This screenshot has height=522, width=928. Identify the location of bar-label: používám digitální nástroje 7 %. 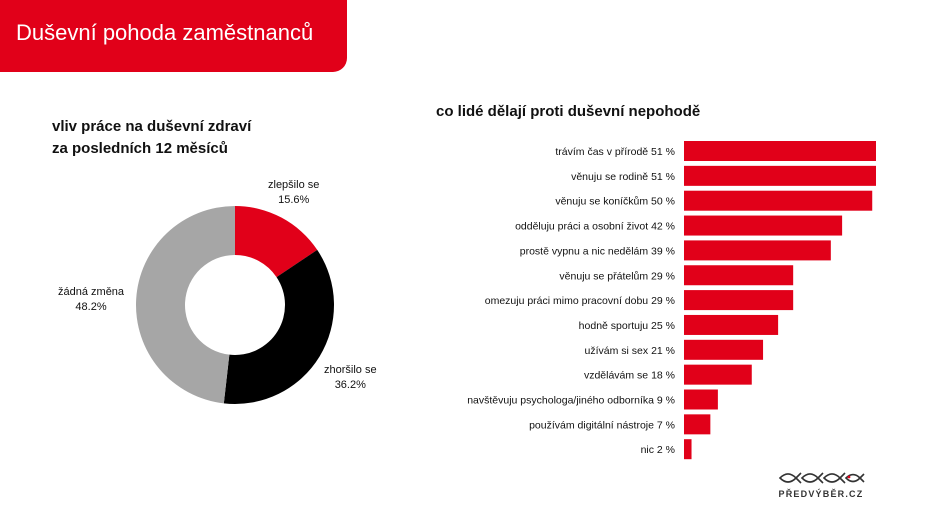
(602, 425).